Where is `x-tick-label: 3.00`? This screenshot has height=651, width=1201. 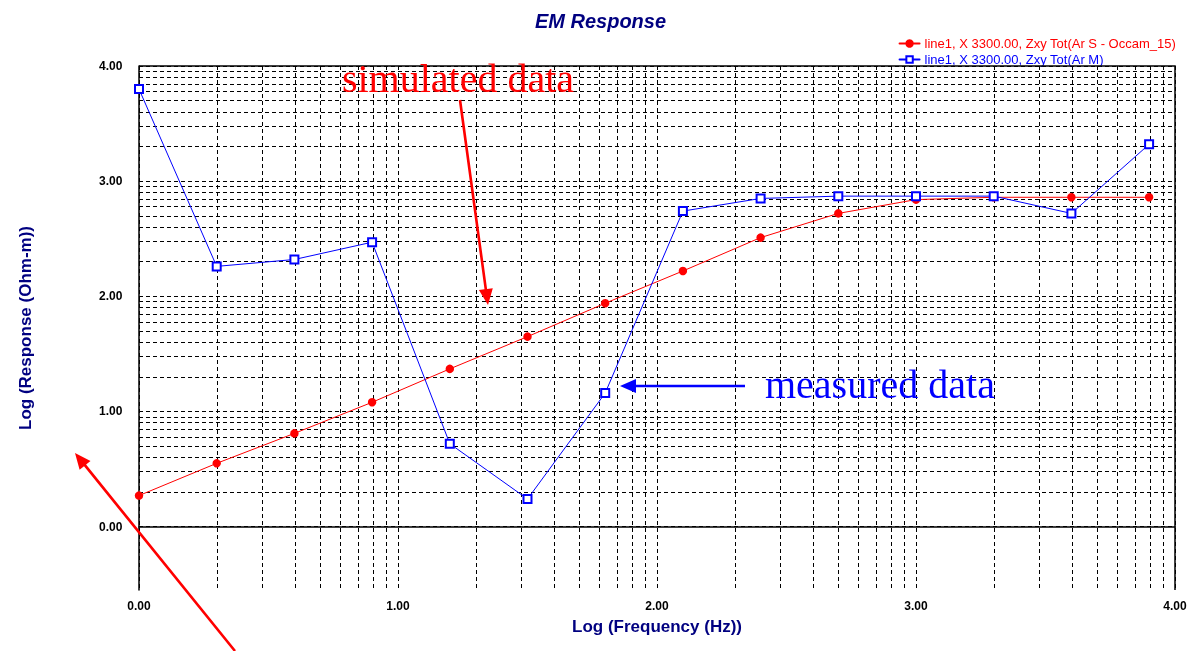 x-tick-label: 3.00 is located at coordinates (916, 606).